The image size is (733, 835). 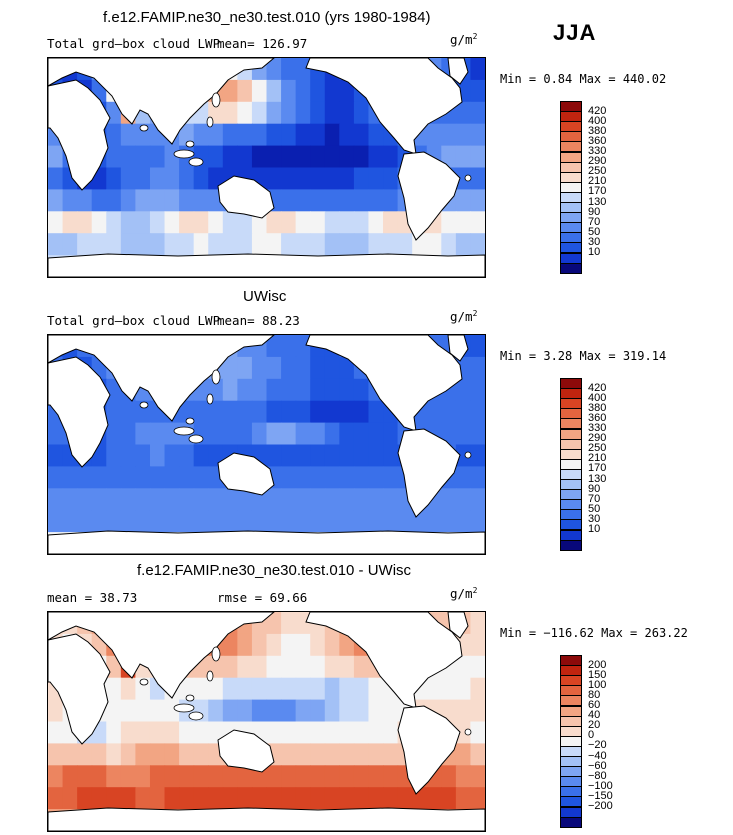 What do you see at coordinates (600, 806) in the screenshot?
I see `colorbar-label: −200` at bounding box center [600, 806].